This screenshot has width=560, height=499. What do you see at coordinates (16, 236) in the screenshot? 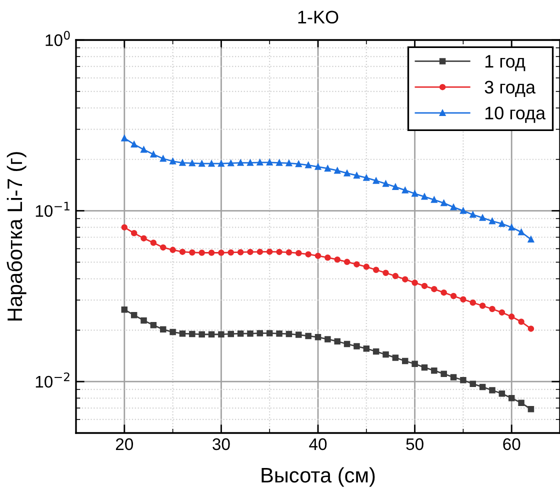
I see `y-axis-title: Наработка Li-7 (г)` at bounding box center [16, 236].